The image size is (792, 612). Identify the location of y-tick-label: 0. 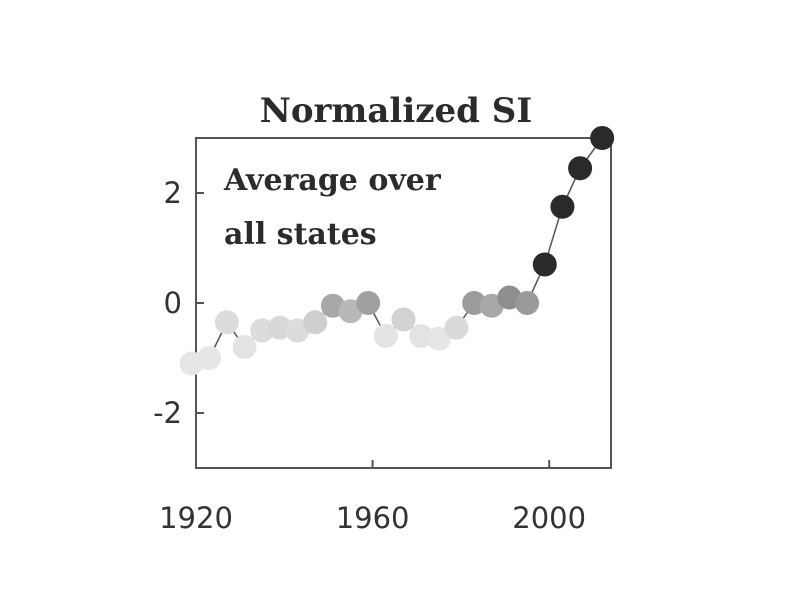
(173, 303).